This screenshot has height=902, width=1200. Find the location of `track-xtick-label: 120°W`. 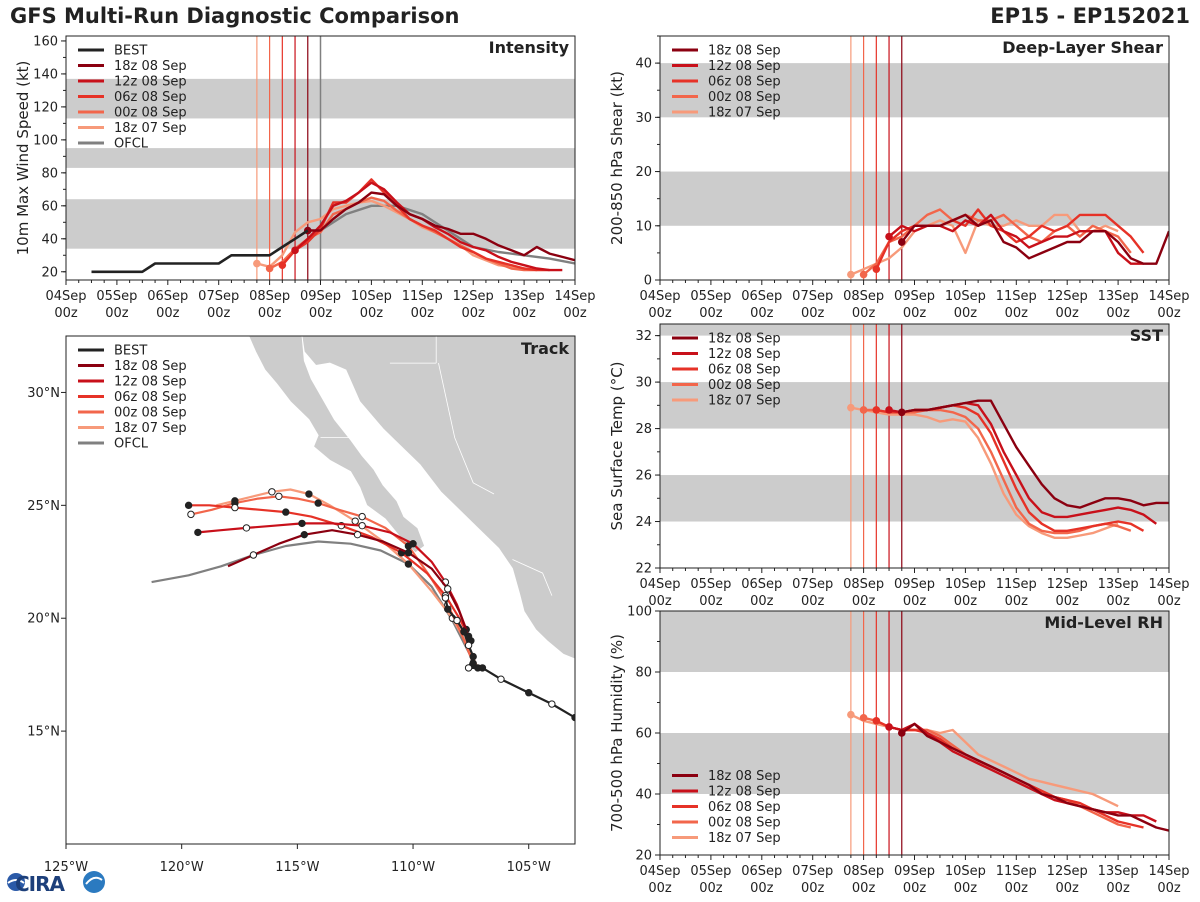

track-xtick-label: 120°W is located at coordinates (182, 867).